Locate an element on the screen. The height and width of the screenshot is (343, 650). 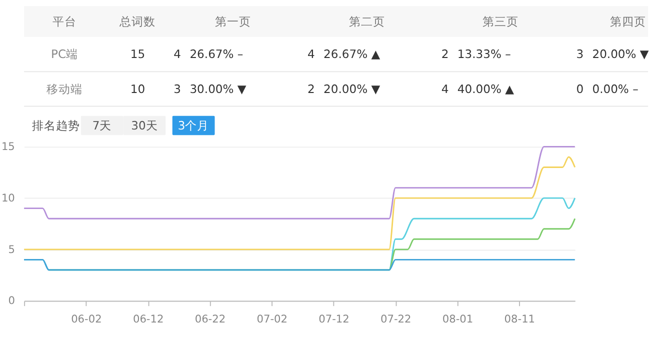
text: 移动端 is located at coordinates (64, 89).